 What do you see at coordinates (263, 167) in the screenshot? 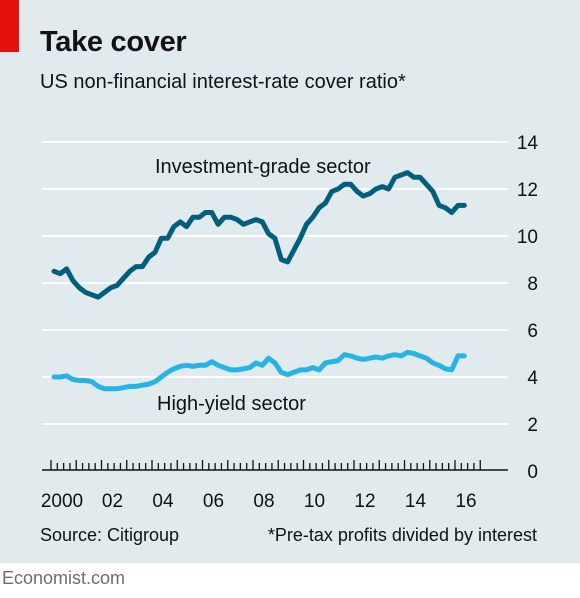
I see `series-label-investment-grade: Investment-grade sector` at bounding box center [263, 167].